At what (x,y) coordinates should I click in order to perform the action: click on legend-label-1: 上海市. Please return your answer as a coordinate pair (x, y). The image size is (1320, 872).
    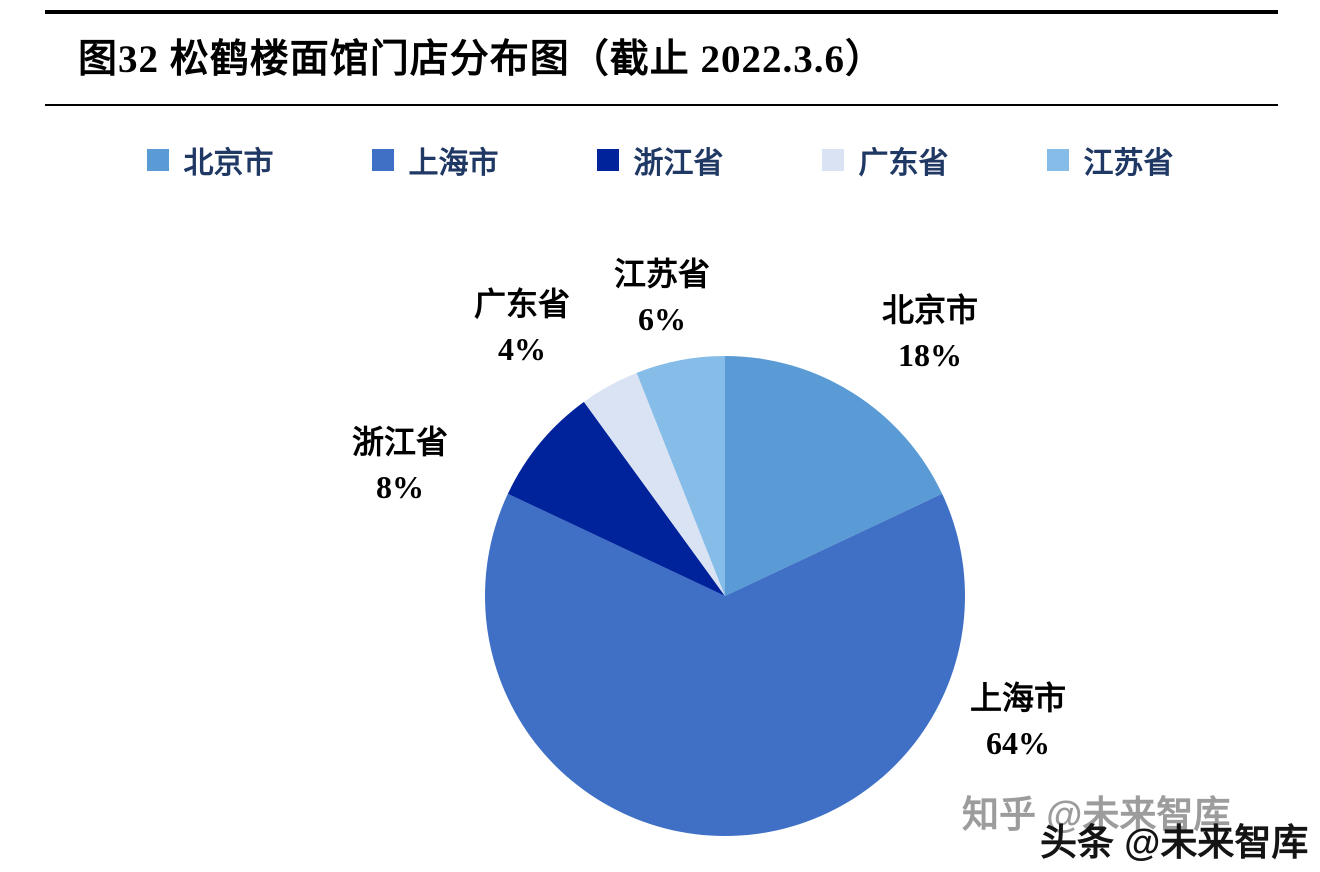
    Looking at the image, I should click on (453, 163).